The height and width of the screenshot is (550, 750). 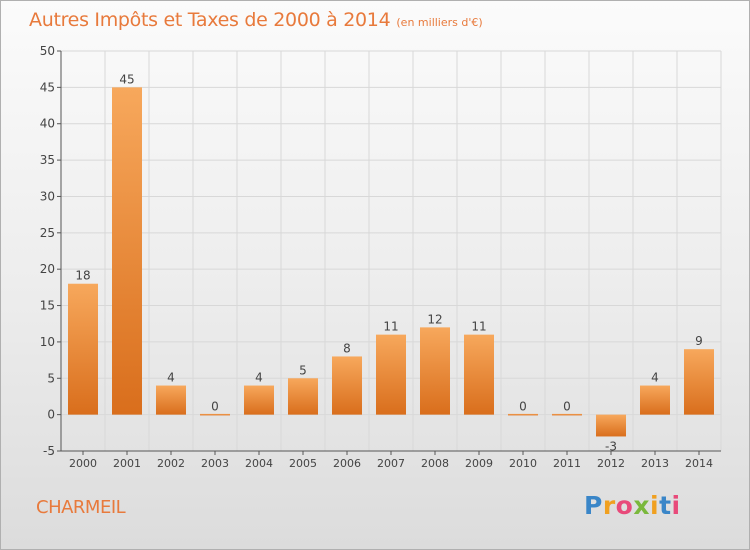 What do you see at coordinates (609, 505) in the screenshot?
I see `logo-letter: r` at bounding box center [609, 505].